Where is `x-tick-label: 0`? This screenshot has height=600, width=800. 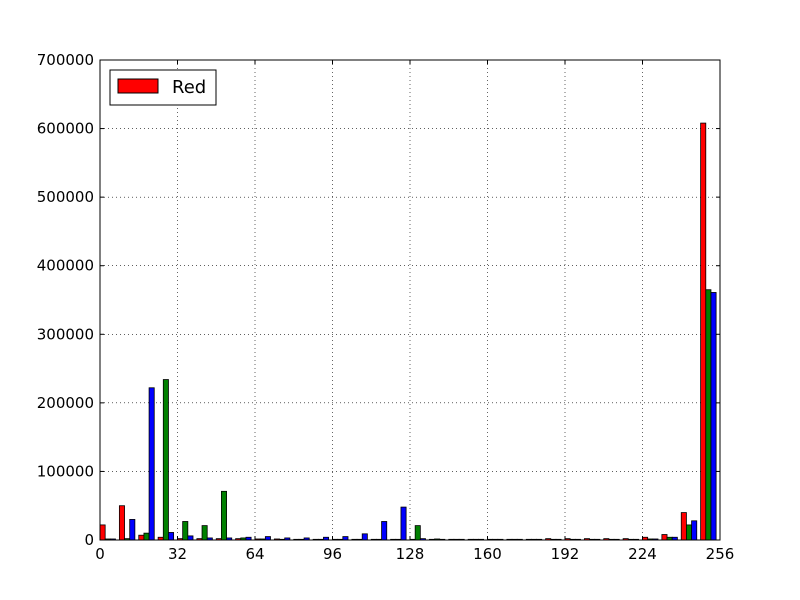 x-tick-label: 0 is located at coordinates (100, 554).